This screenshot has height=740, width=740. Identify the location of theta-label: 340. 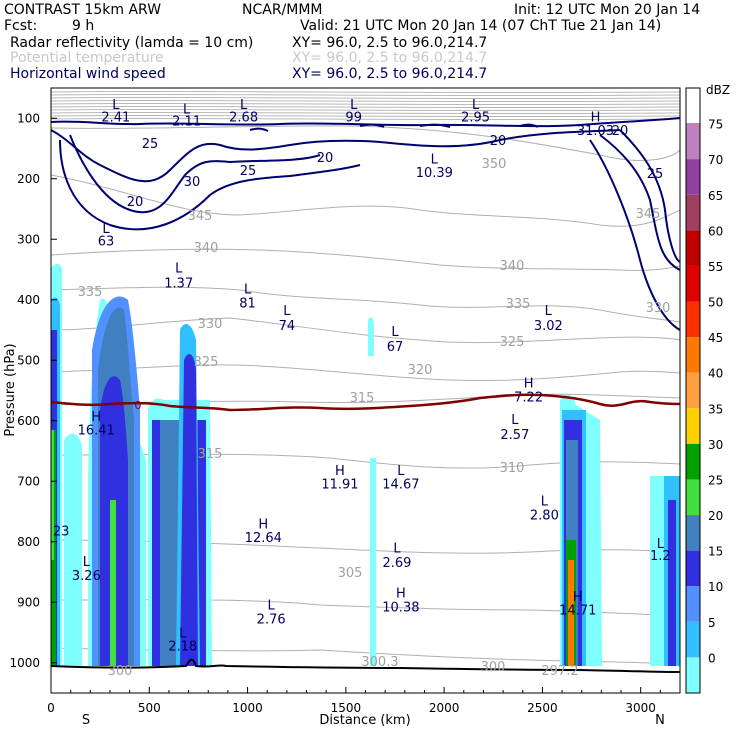
(206, 248).